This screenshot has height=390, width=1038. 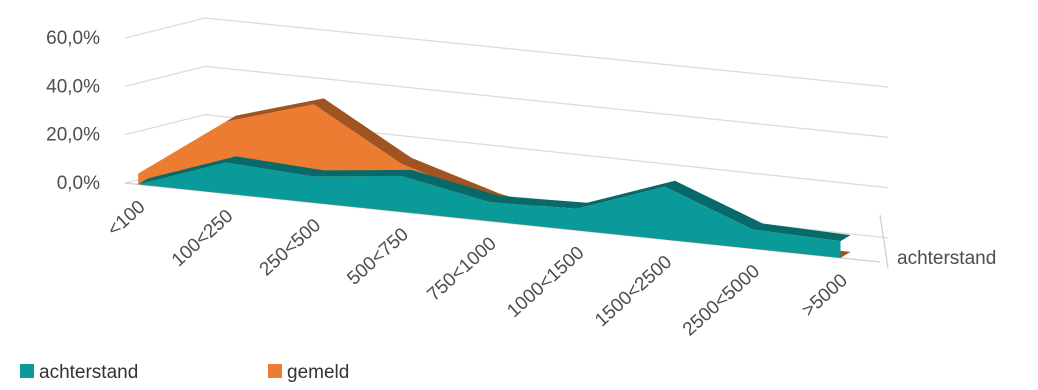 What do you see at coordinates (73, 86) in the screenshot?
I see `y-tick-label: 40,0%` at bounding box center [73, 86].